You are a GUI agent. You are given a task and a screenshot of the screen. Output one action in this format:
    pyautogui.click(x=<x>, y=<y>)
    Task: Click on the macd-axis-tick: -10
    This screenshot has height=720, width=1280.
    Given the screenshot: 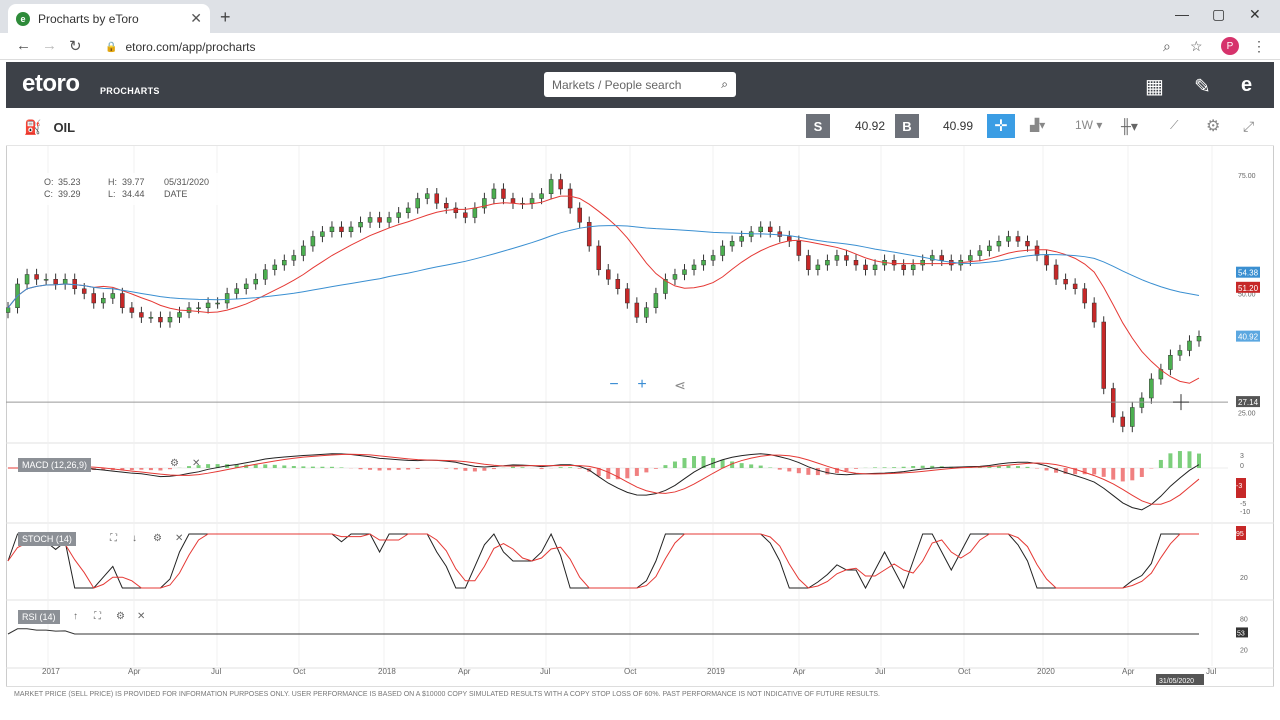 What is the action you would take?
    pyautogui.click(x=1245, y=512)
    